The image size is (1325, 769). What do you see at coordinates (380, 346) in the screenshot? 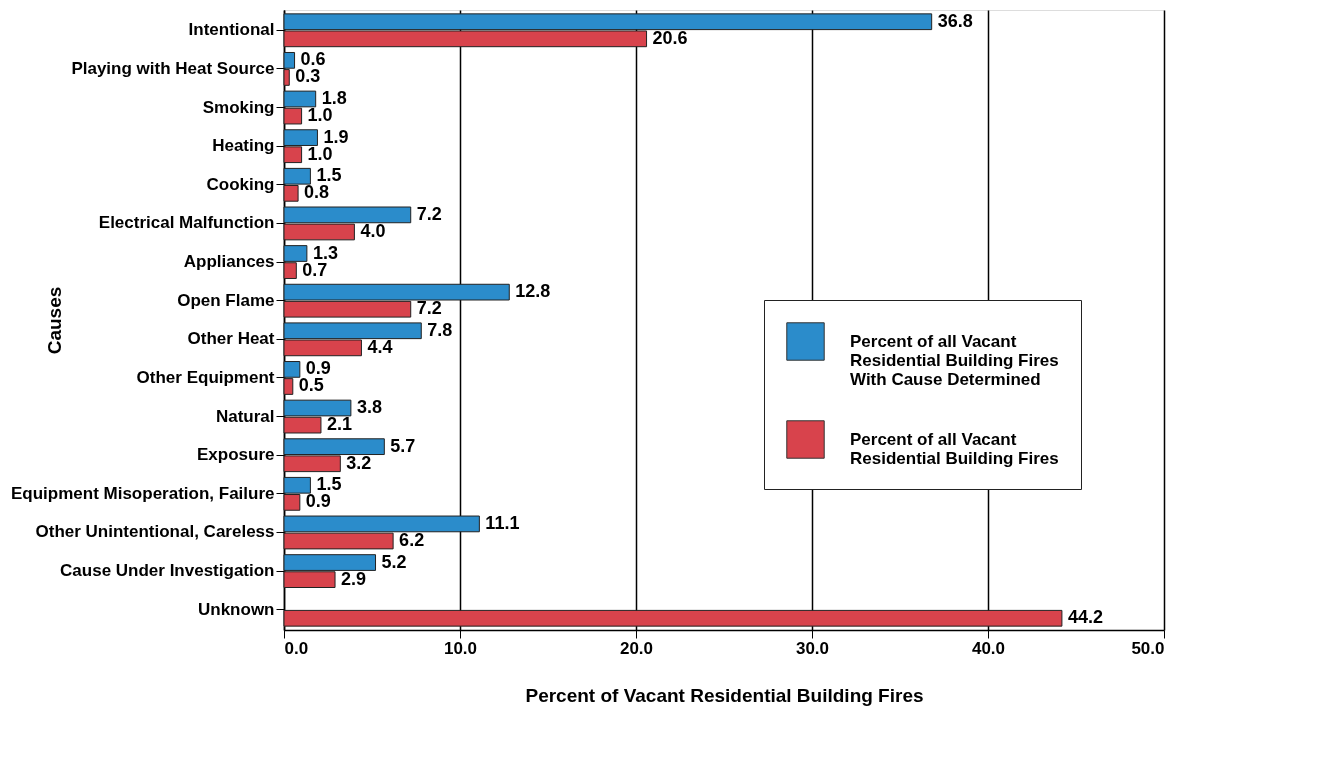
I see `data-label: 4.4` at bounding box center [380, 346].